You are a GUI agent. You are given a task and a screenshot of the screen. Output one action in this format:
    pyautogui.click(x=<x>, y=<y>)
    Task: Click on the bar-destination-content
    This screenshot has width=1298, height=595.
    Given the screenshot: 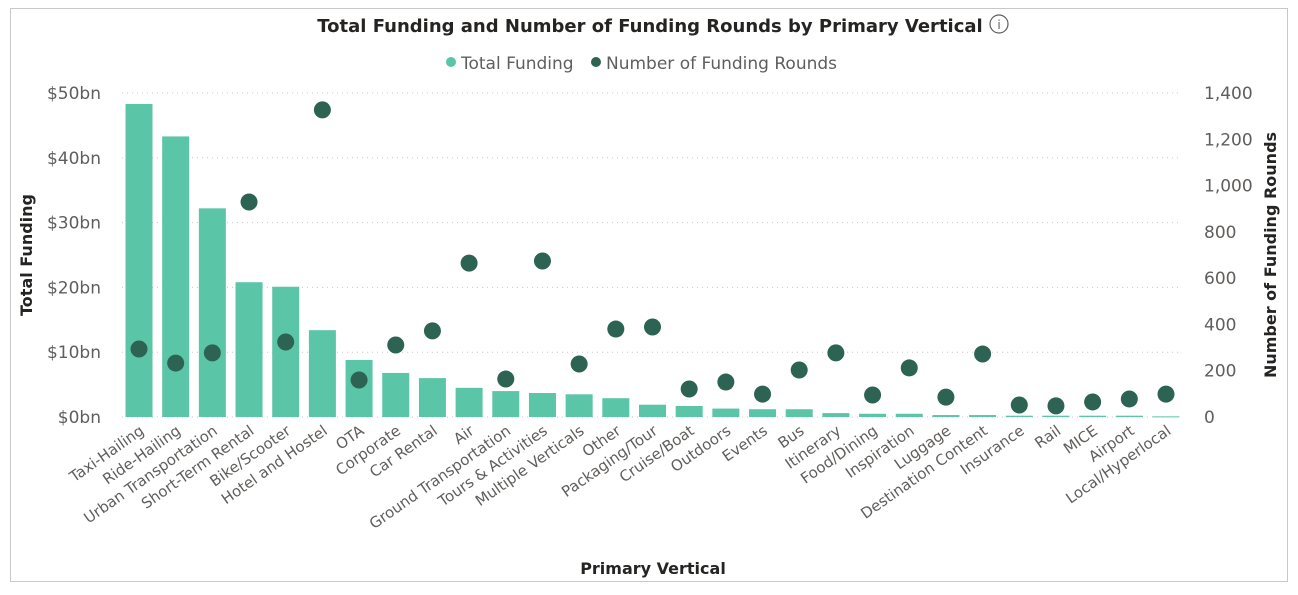 What is the action you would take?
    pyautogui.click(x=983, y=416)
    